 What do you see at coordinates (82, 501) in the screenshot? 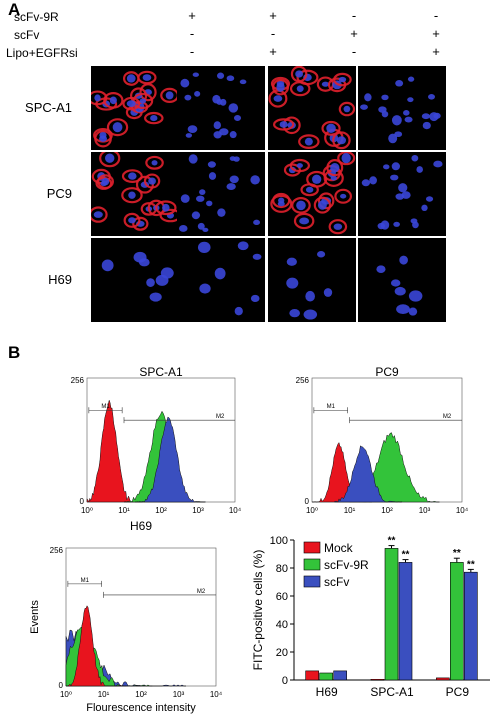
I see `histogram-yzero: 0` at bounding box center [82, 501].